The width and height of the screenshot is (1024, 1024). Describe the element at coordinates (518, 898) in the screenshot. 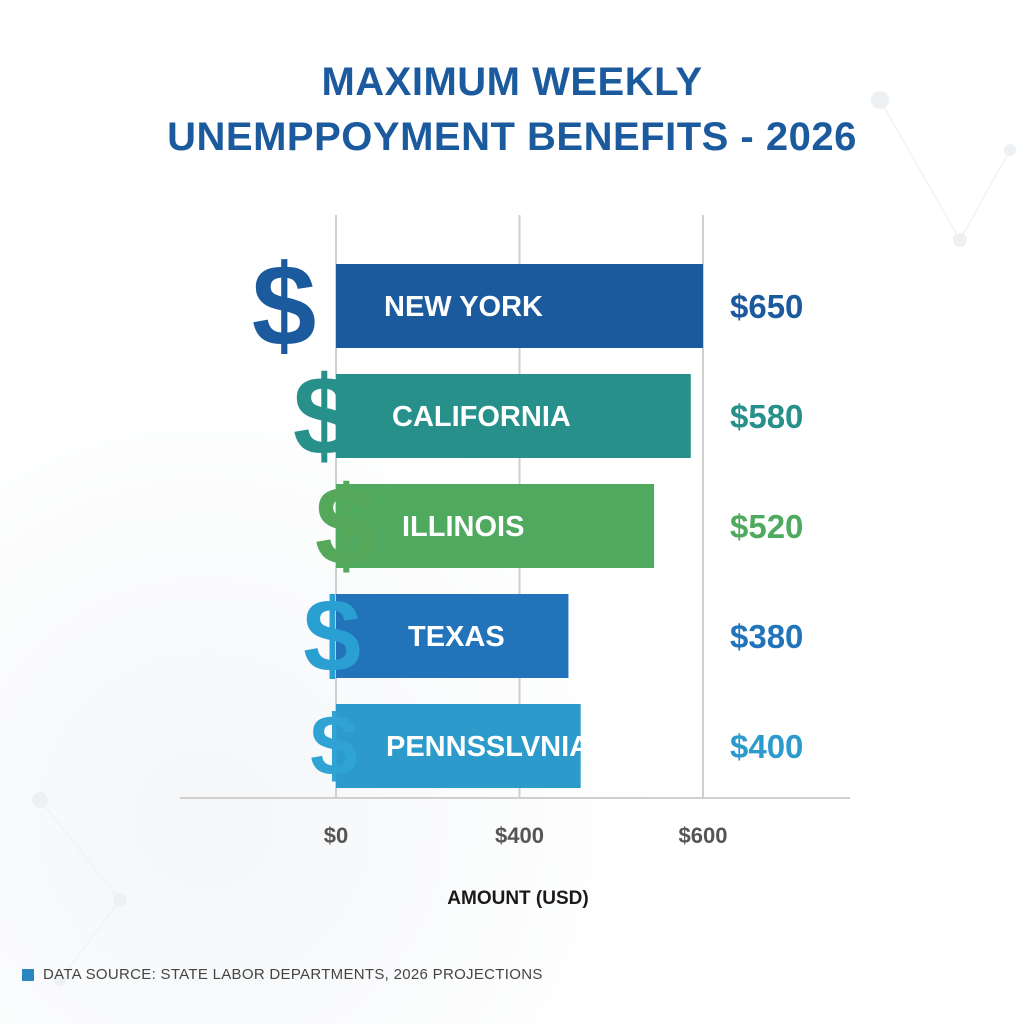

I see `x-axis-title: AMOUNT (USD)` at that location.